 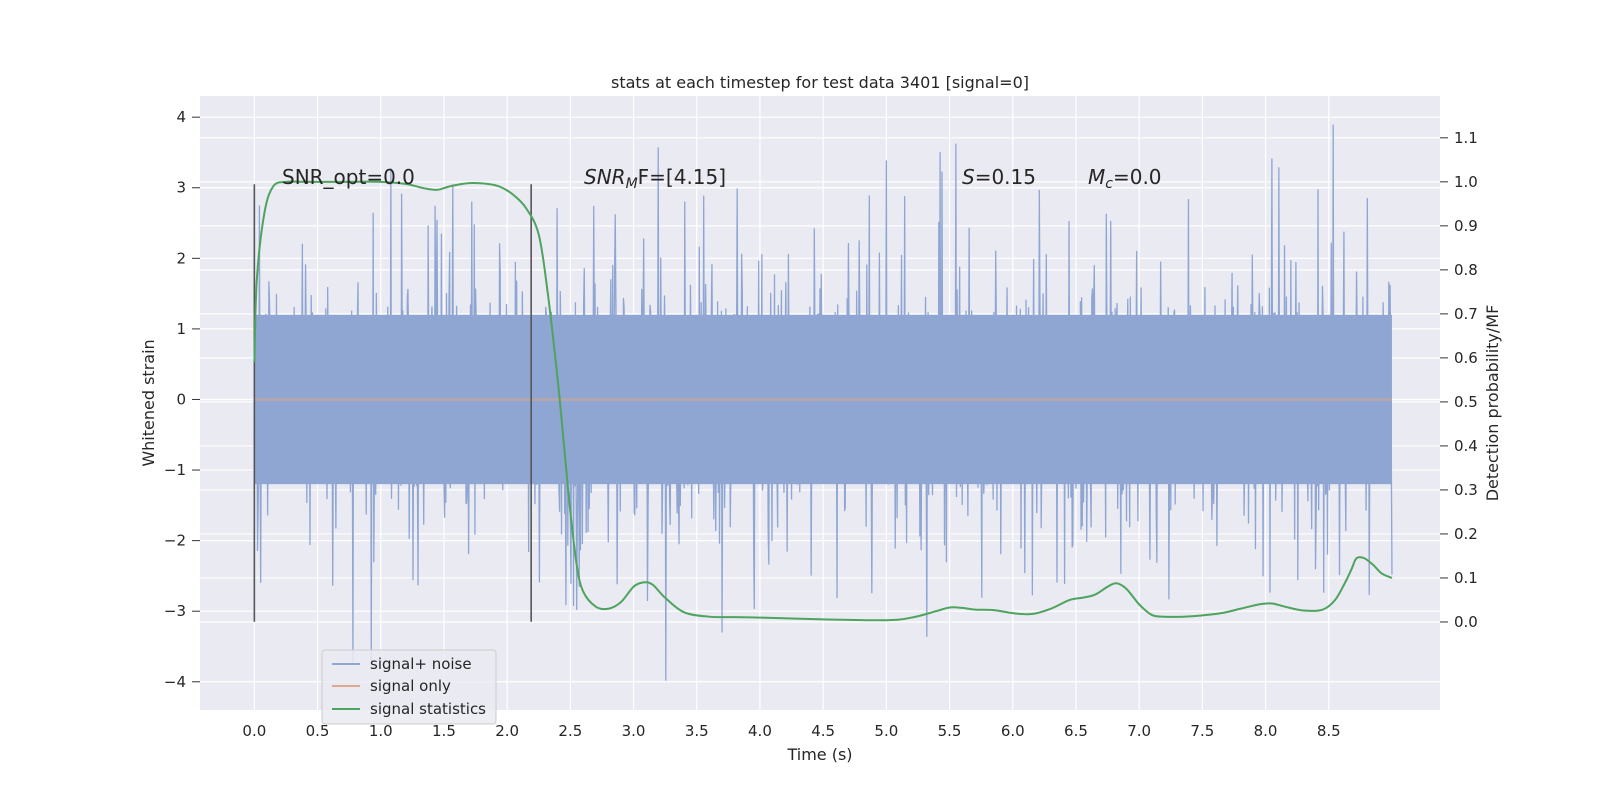 What do you see at coordinates (181, 399) in the screenshot?
I see `y-tick-label: 0` at bounding box center [181, 399].